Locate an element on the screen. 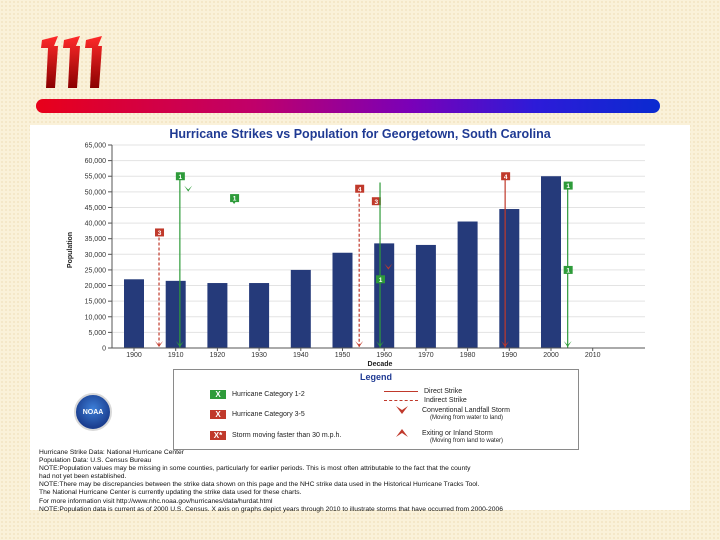 The width and height of the screenshot is (720, 540). legend-title: Legend is located at coordinates (375, 377).